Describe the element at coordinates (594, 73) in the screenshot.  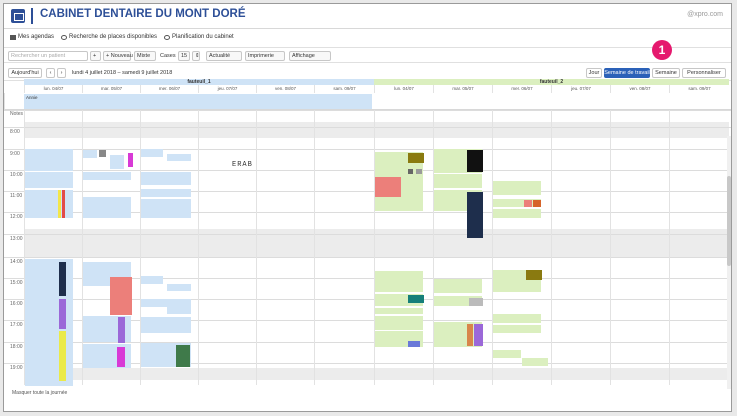
I see `view-day: Jour` at that location.